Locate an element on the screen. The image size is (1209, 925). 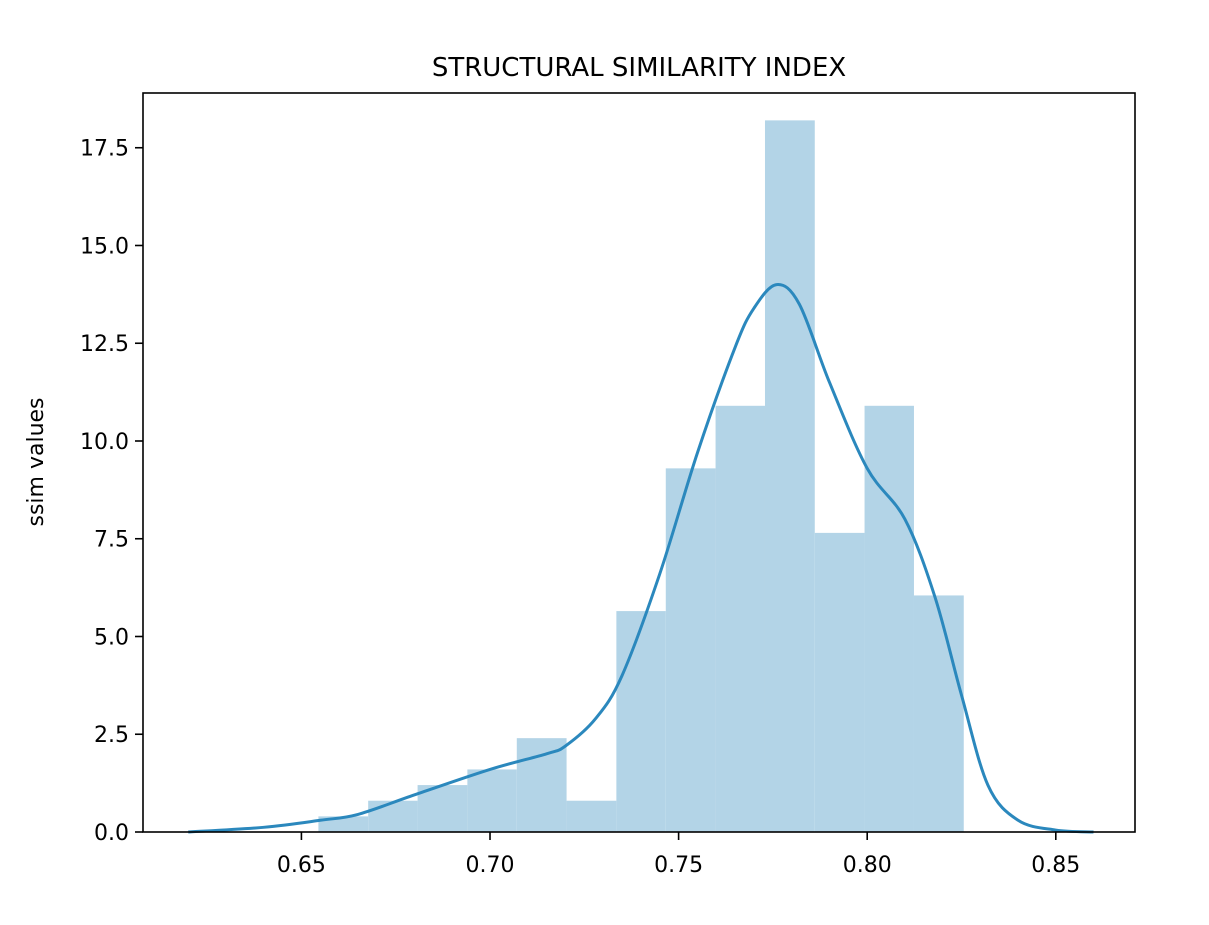
y-tick-label: 17.5 is located at coordinates (104, 149).